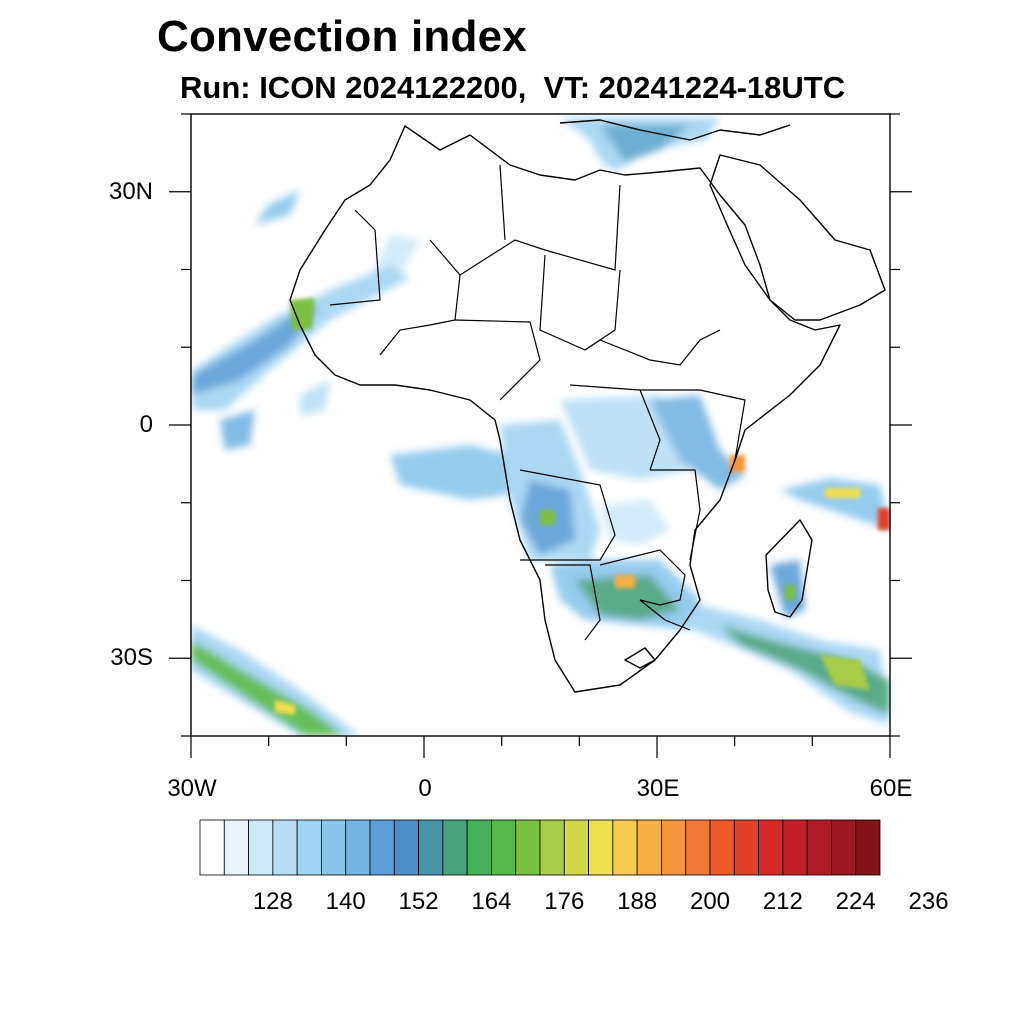 Image resolution: width=1024 pixels, height=1024 pixels. What do you see at coordinates (418, 901) in the screenshot?
I see `colorbar-label: 152` at bounding box center [418, 901].